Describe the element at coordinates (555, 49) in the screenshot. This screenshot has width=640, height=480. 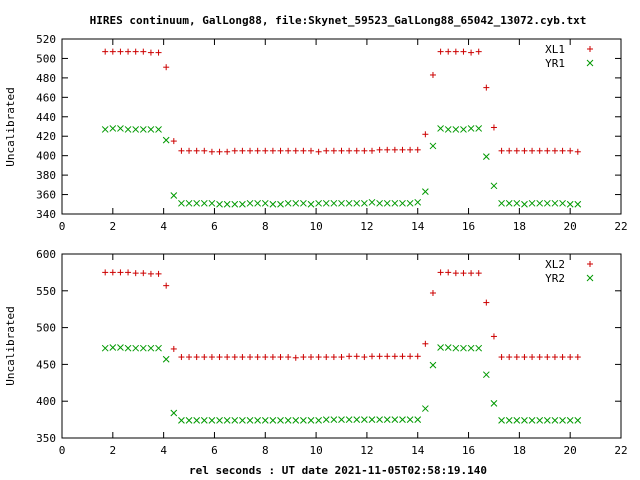
I see `legend-label-xl1: XL1` at that location.